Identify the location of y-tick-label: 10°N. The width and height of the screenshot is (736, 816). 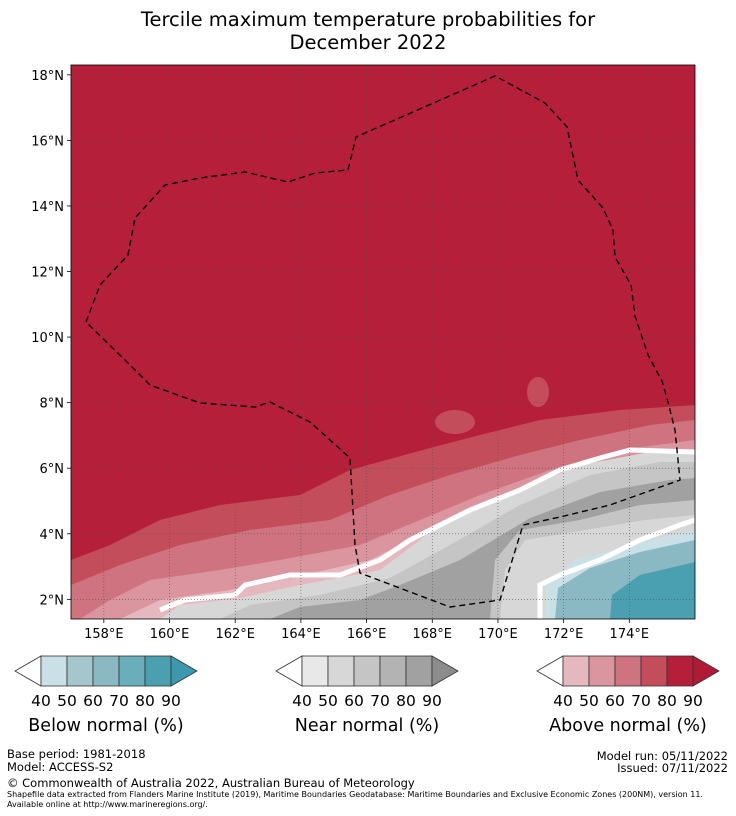
(47, 338).